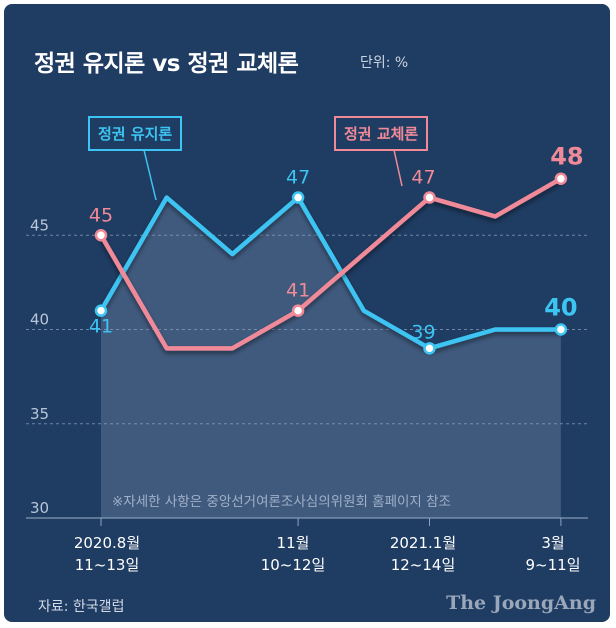 This screenshot has height=628, width=616. Describe the element at coordinates (384, 63) in the screenshot. I see `unit-label: 단위: %` at that location.